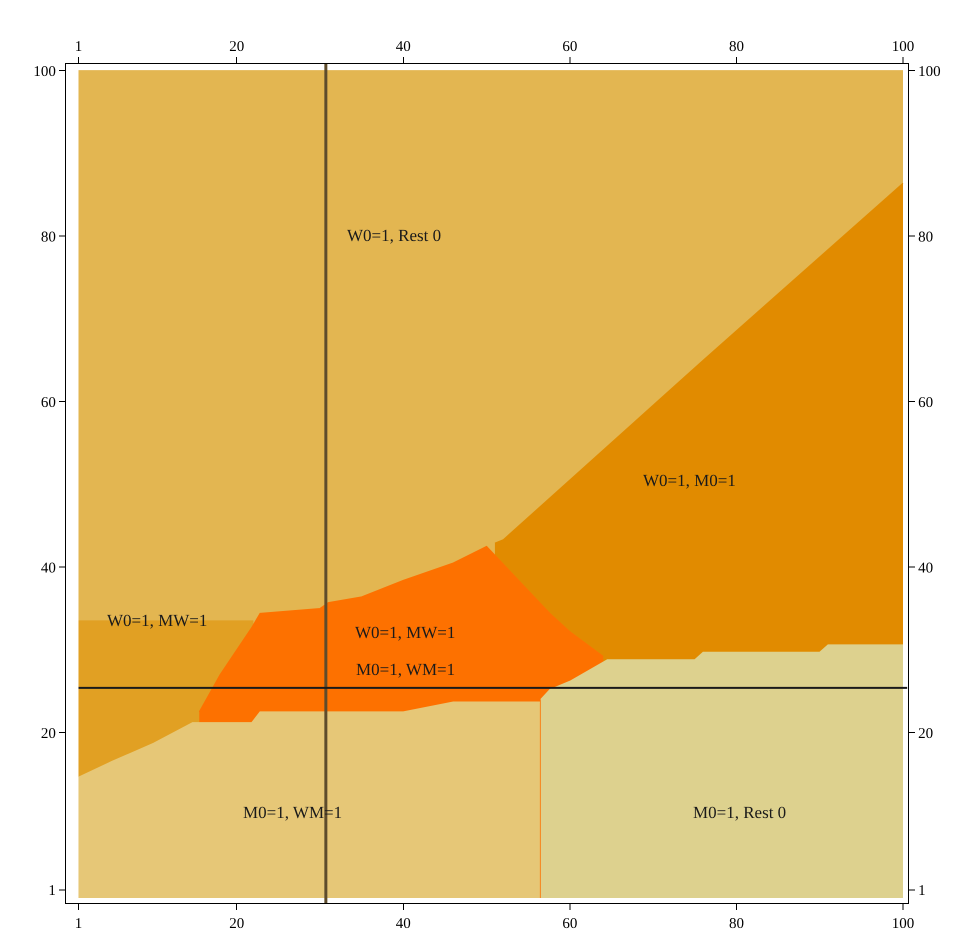 This screenshot has height=944, width=972. I want to click on x2-tick-label: 20, so click(236, 924).